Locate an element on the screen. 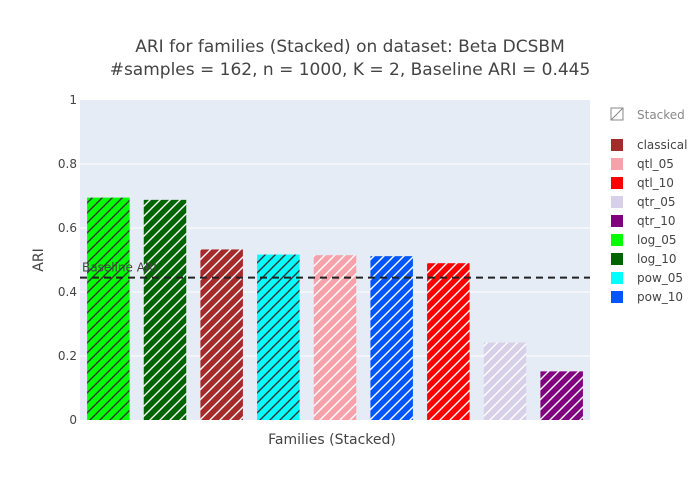  baseline-label: Baseline ARI is located at coordinates (119, 268).